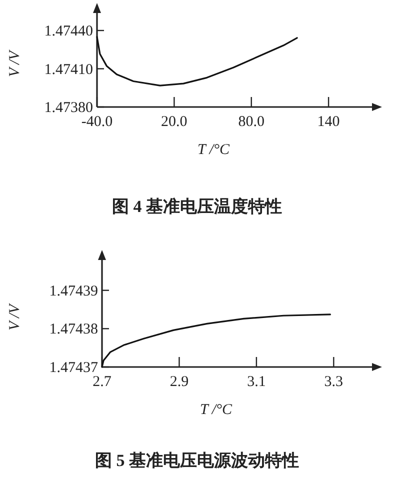 Image resolution: width=395 pixels, height=478 pixels. Describe the element at coordinates (102, 382) in the screenshot. I see `x-tick-label: 2.7` at that location.